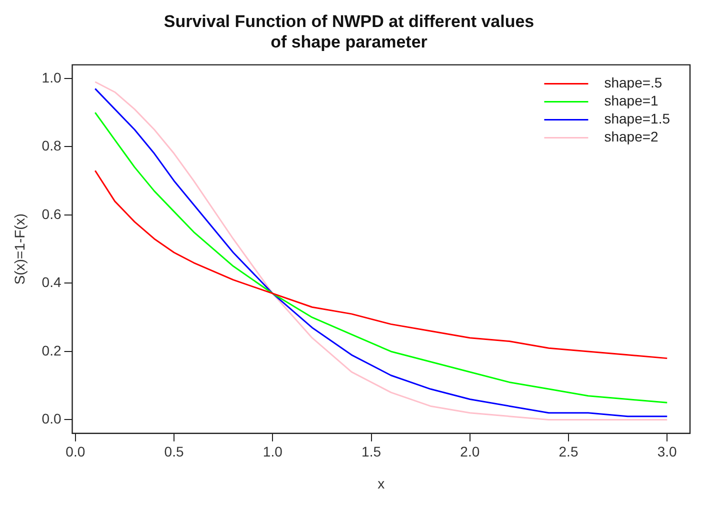 The width and height of the screenshot is (714, 505). I want to click on y-tick-label: 0.2, so click(52, 350).